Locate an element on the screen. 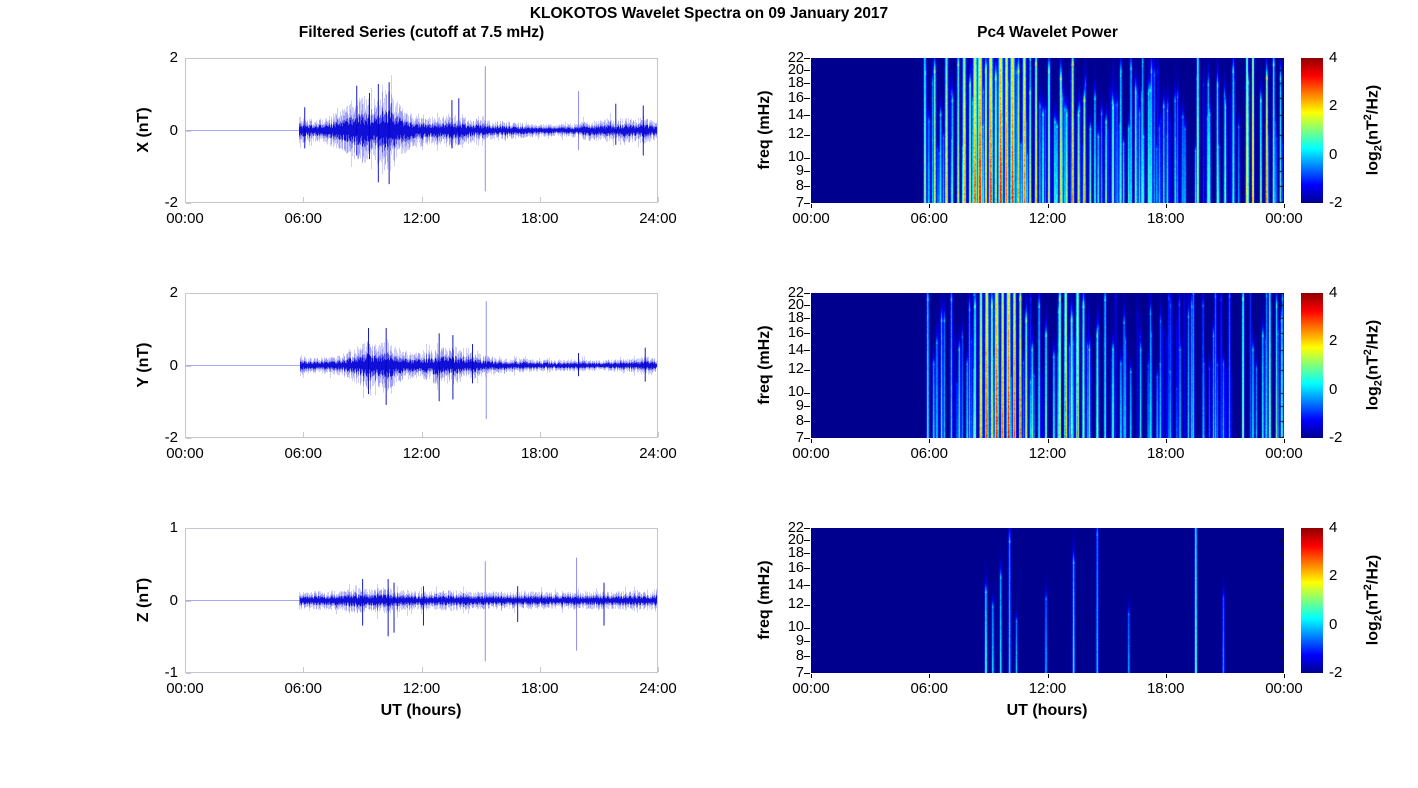  colorbar-x is located at coordinates (1312, 130).